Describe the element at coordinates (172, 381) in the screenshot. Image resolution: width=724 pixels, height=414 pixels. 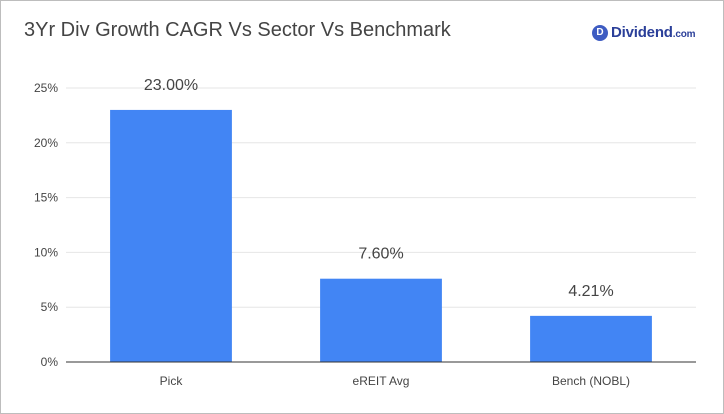
I see `x-tick-label: Pick` at that location.